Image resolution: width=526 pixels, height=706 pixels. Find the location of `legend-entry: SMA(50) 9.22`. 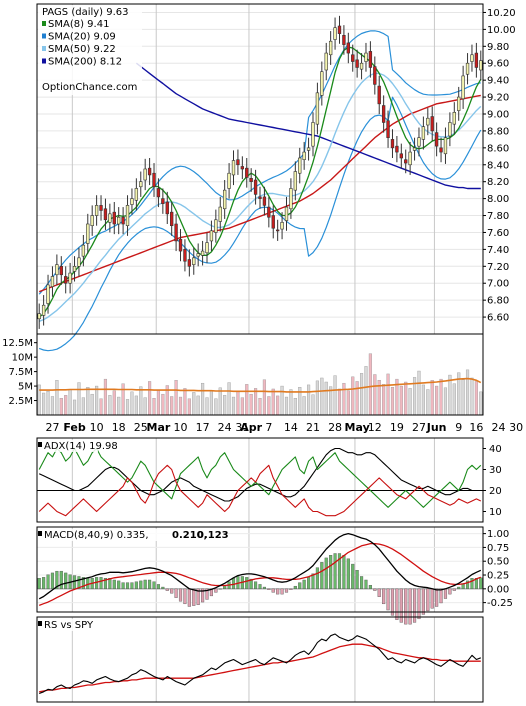

legend-entry: SMA(50) 9.22 is located at coordinates (82, 49).